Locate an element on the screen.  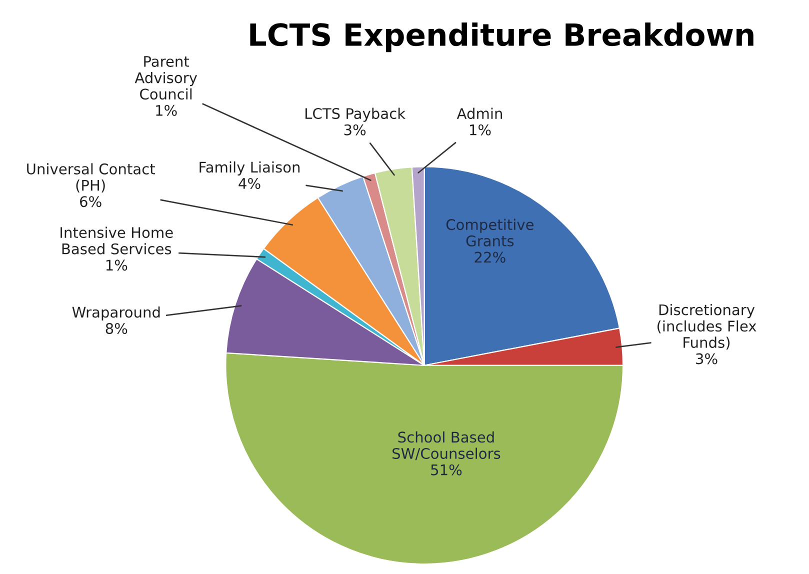
data-label: 22% is located at coordinates (490, 257).